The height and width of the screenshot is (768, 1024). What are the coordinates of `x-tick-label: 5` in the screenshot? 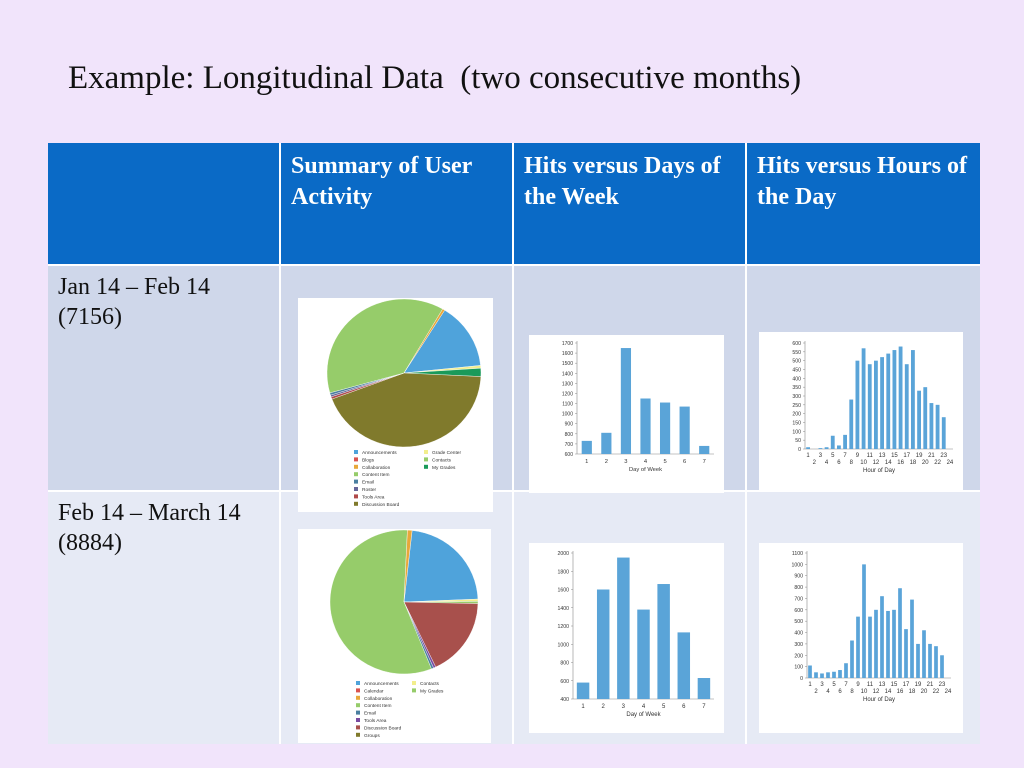 It's located at (664, 707).